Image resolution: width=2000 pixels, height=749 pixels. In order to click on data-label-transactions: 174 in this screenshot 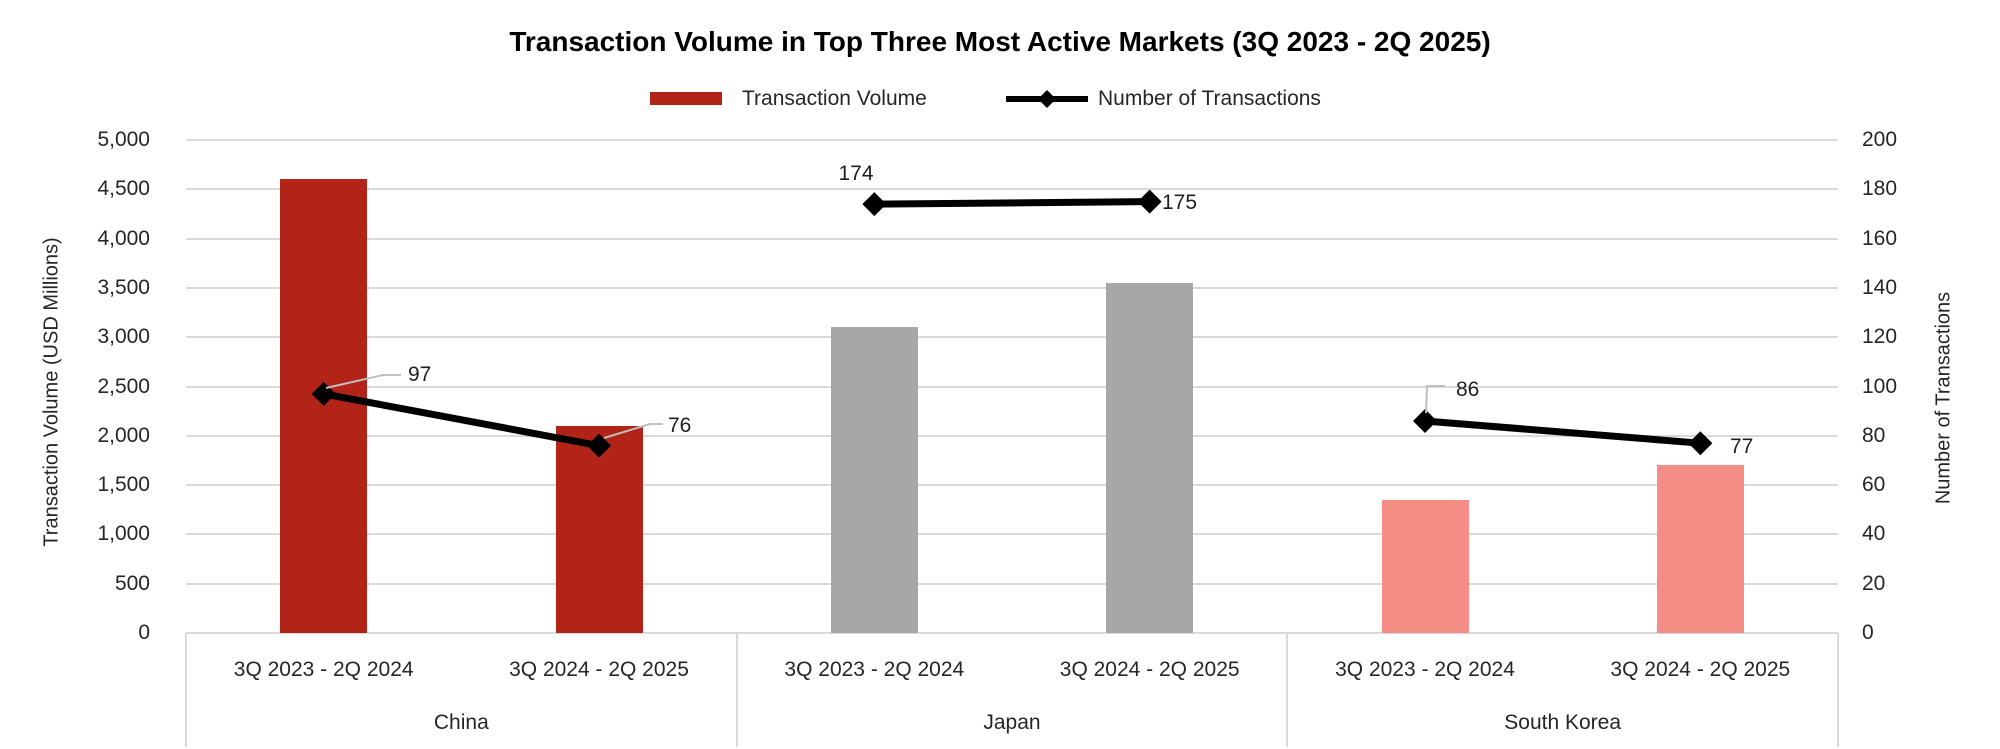, I will do `click(856, 173)`.